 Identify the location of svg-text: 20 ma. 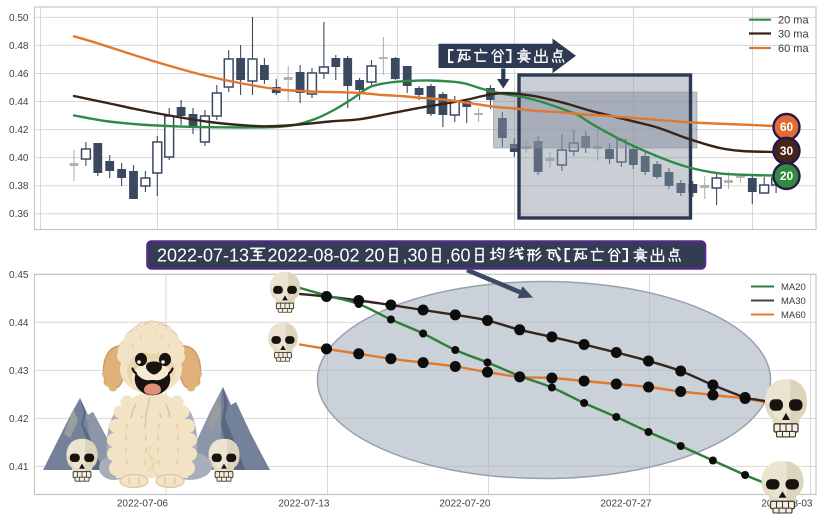
(793, 21).